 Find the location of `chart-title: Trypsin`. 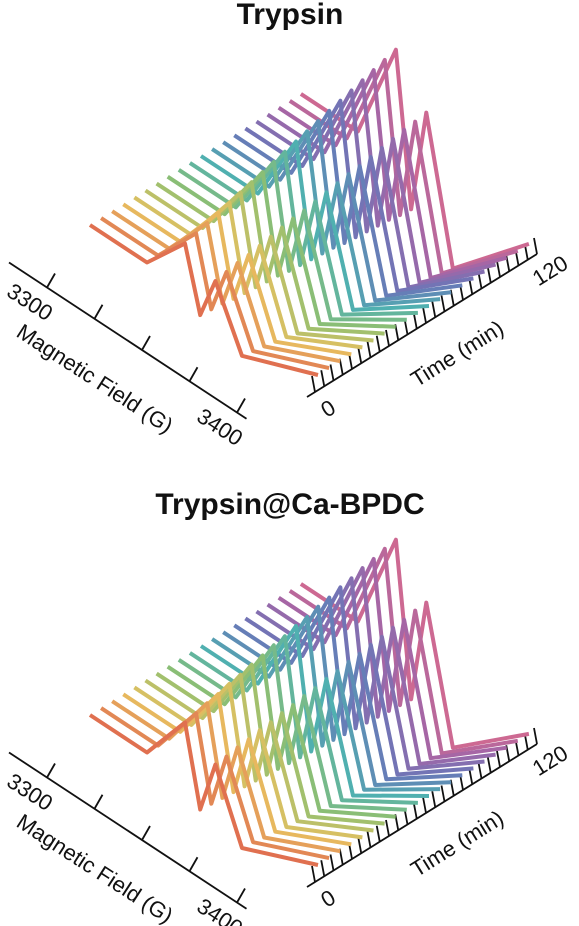

chart-title: Trypsin is located at coordinates (290, 15).